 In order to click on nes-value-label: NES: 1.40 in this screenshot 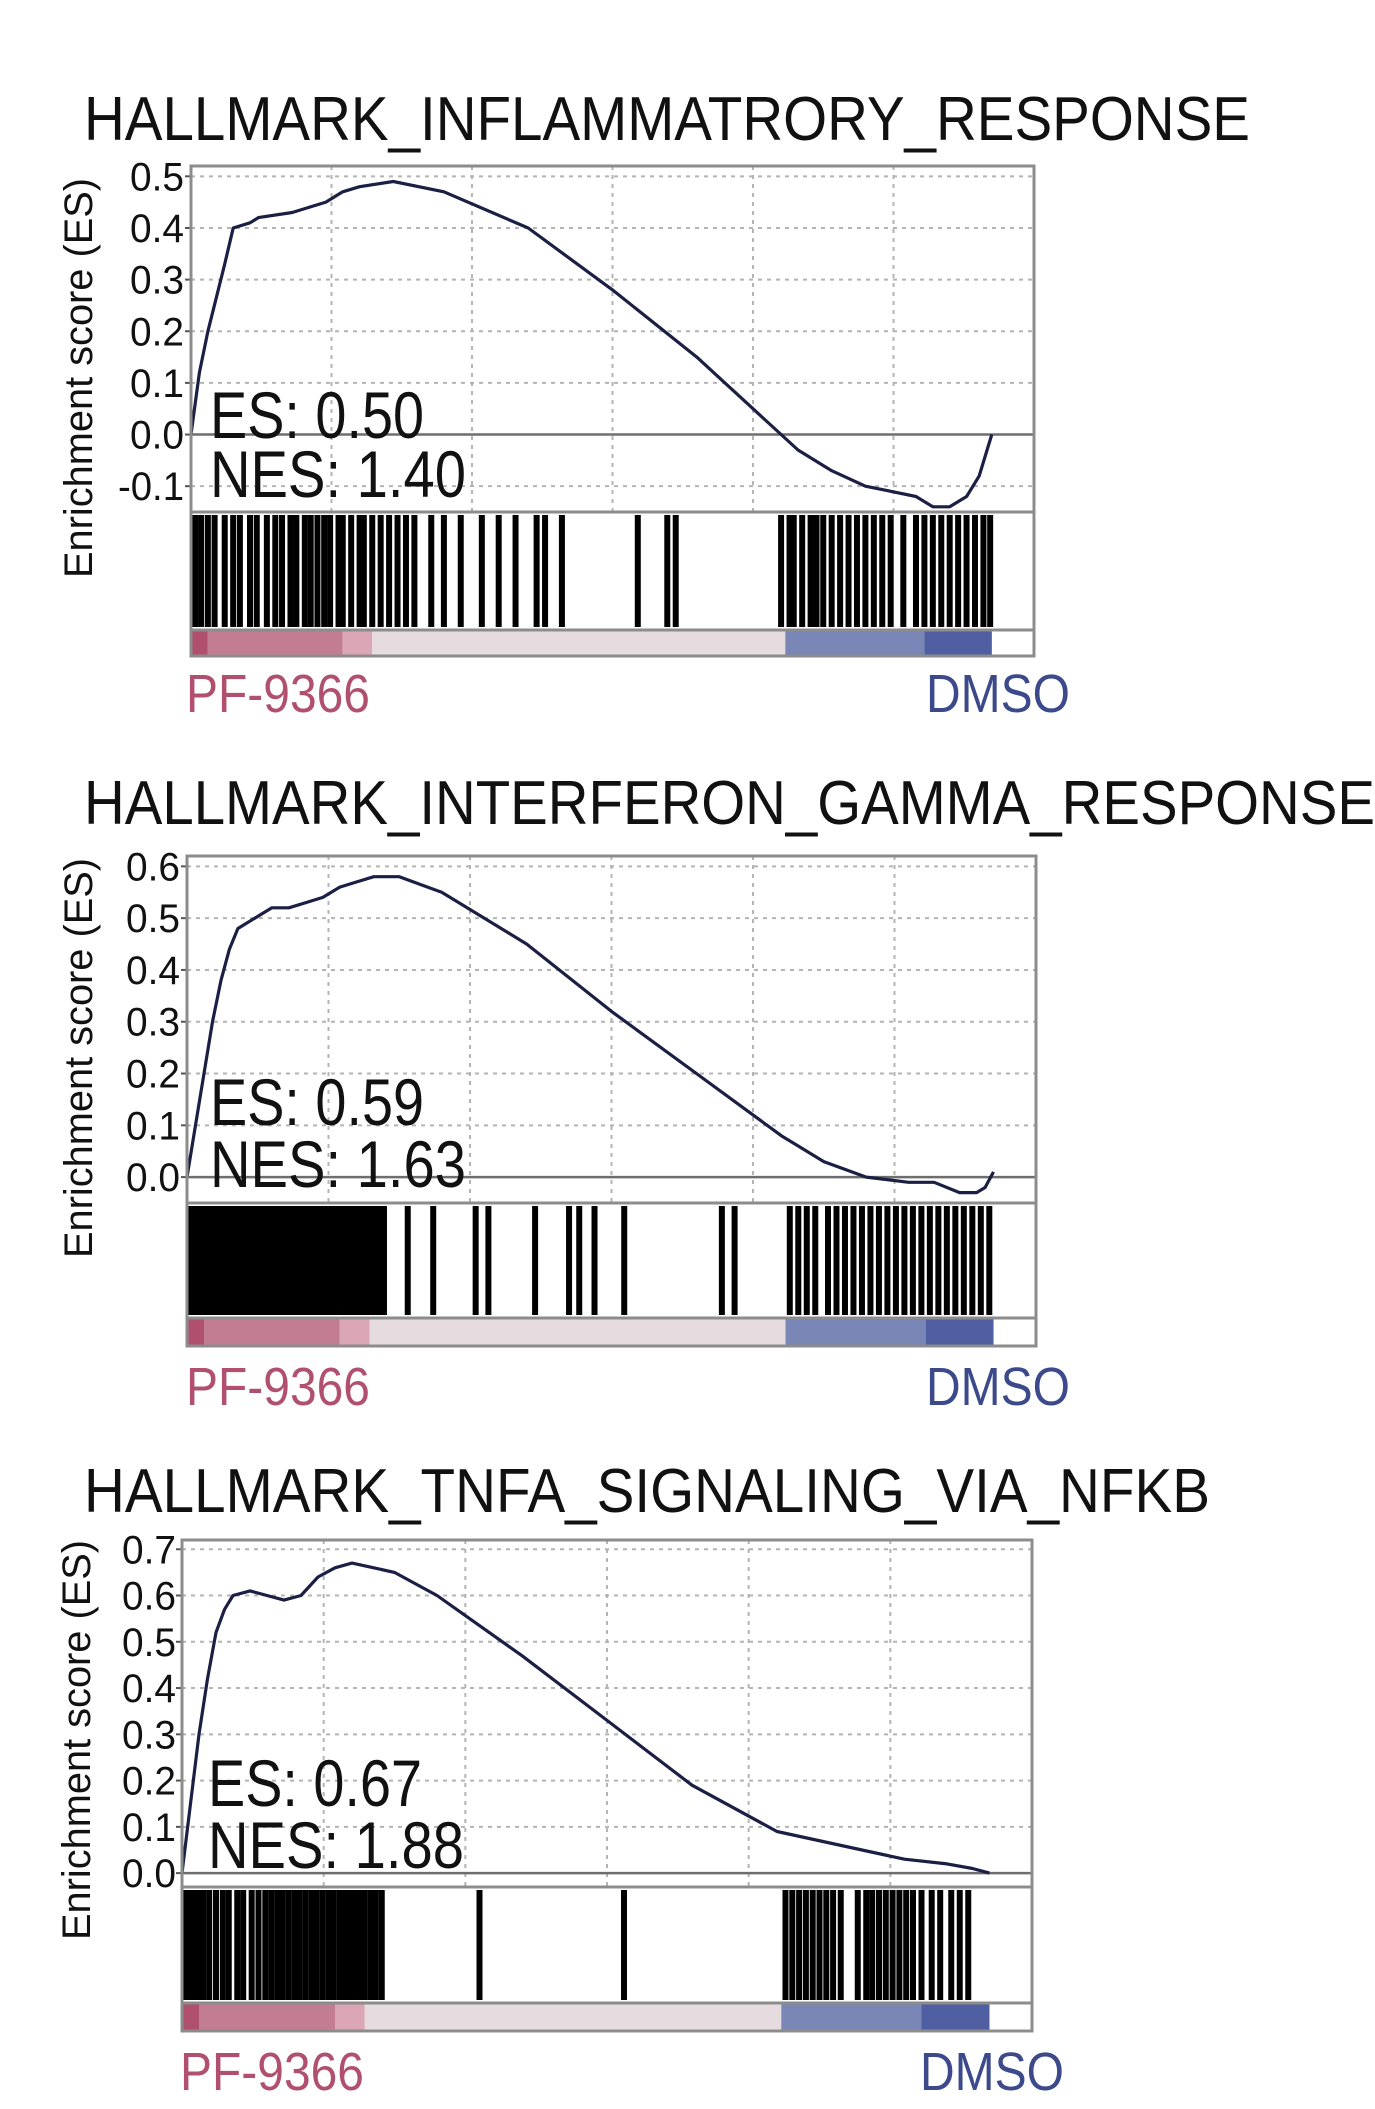, I will do `click(338, 474)`.